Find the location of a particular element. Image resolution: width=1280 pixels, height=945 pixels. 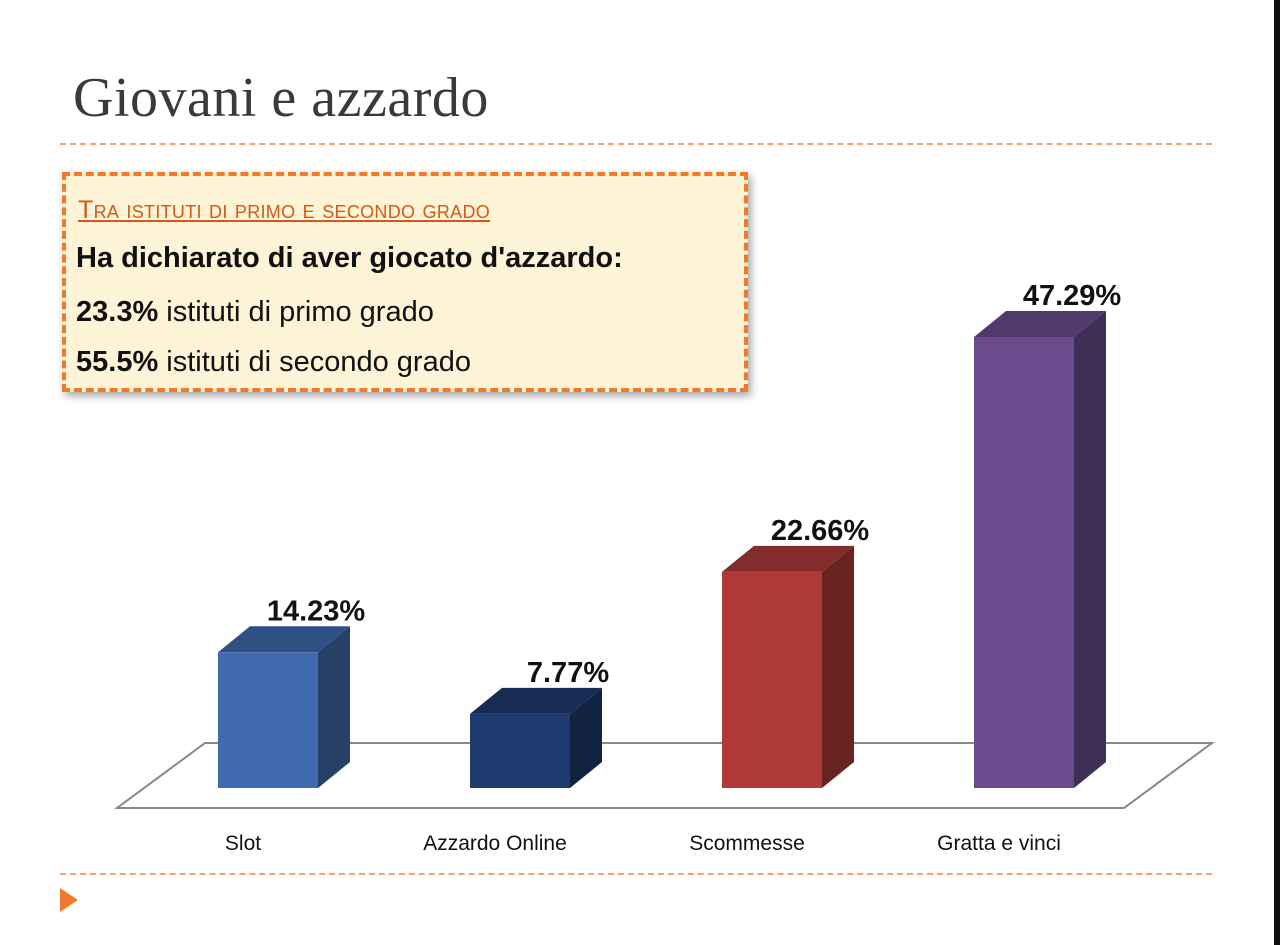

callout-line-3-value: 55.5% is located at coordinates (117, 362).